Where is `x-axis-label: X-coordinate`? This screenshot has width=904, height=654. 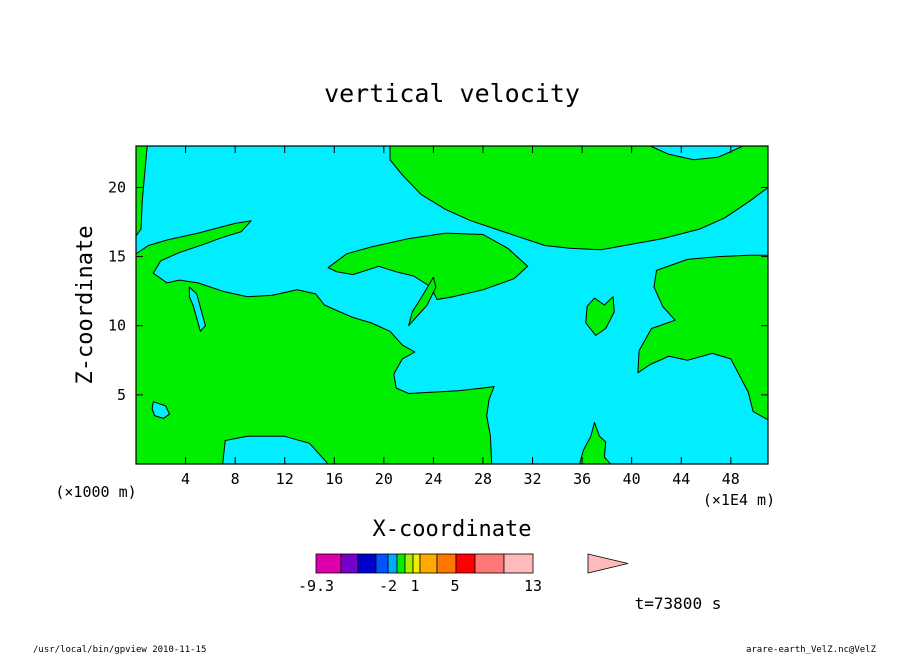 x-axis-label: X-coordinate is located at coordinates (452, 529).